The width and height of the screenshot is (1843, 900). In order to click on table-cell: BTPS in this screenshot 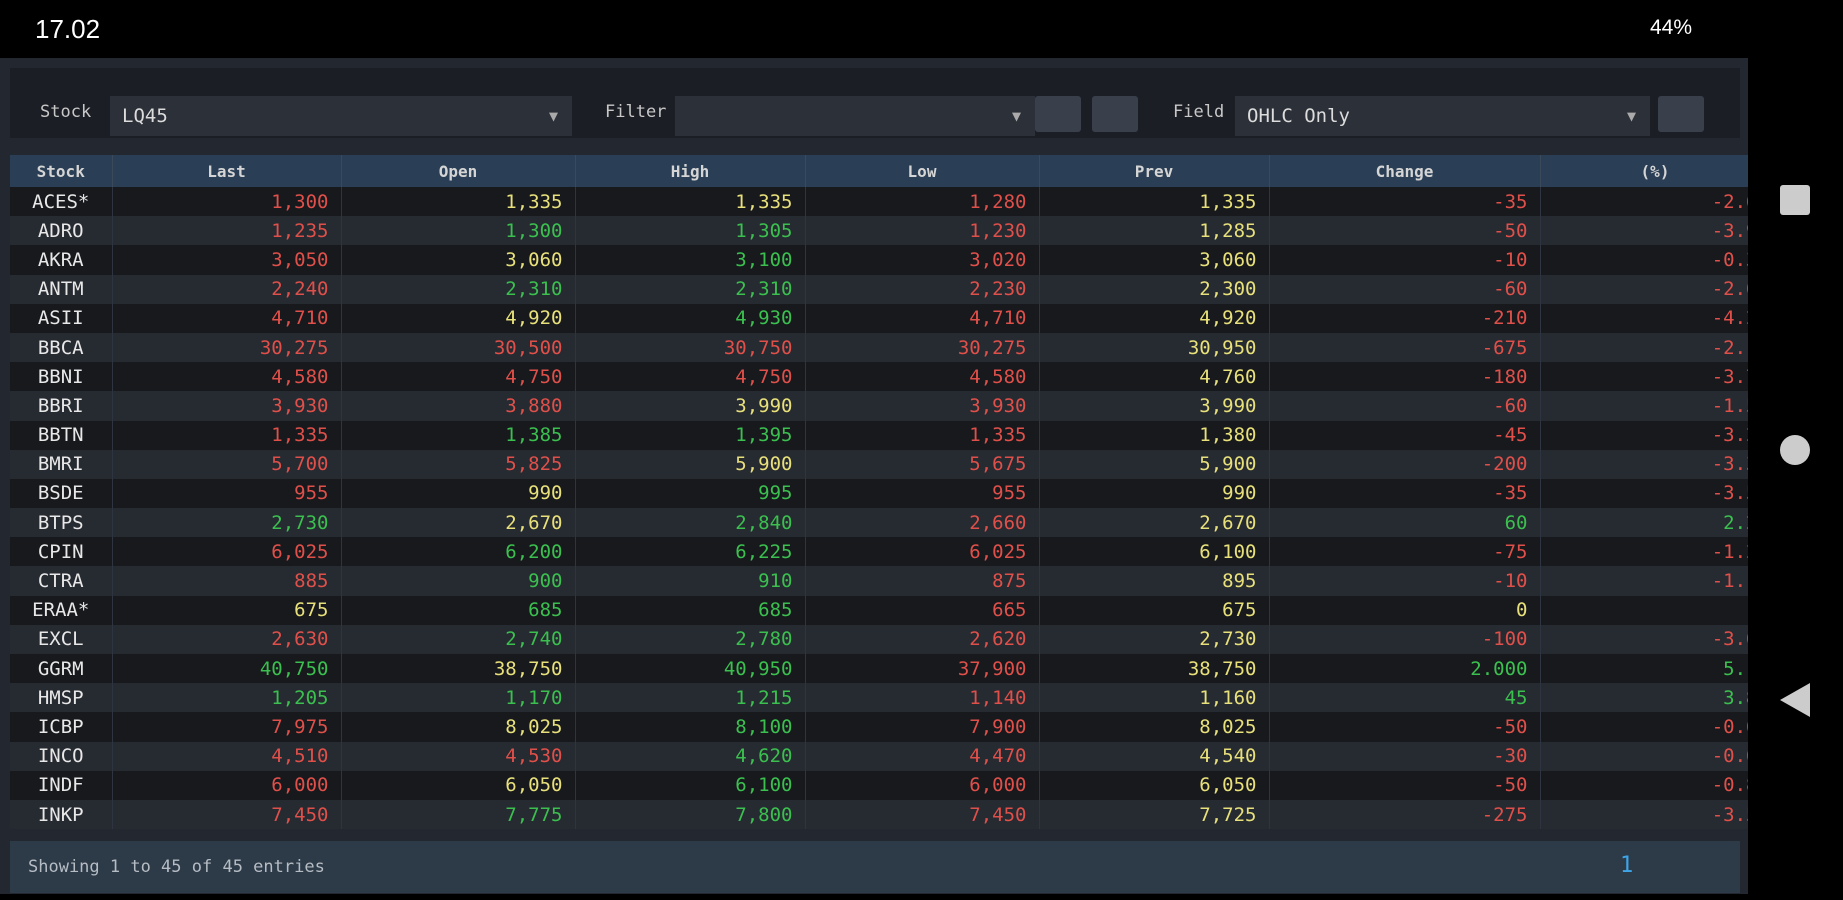, I will do `click(61, 523)`.